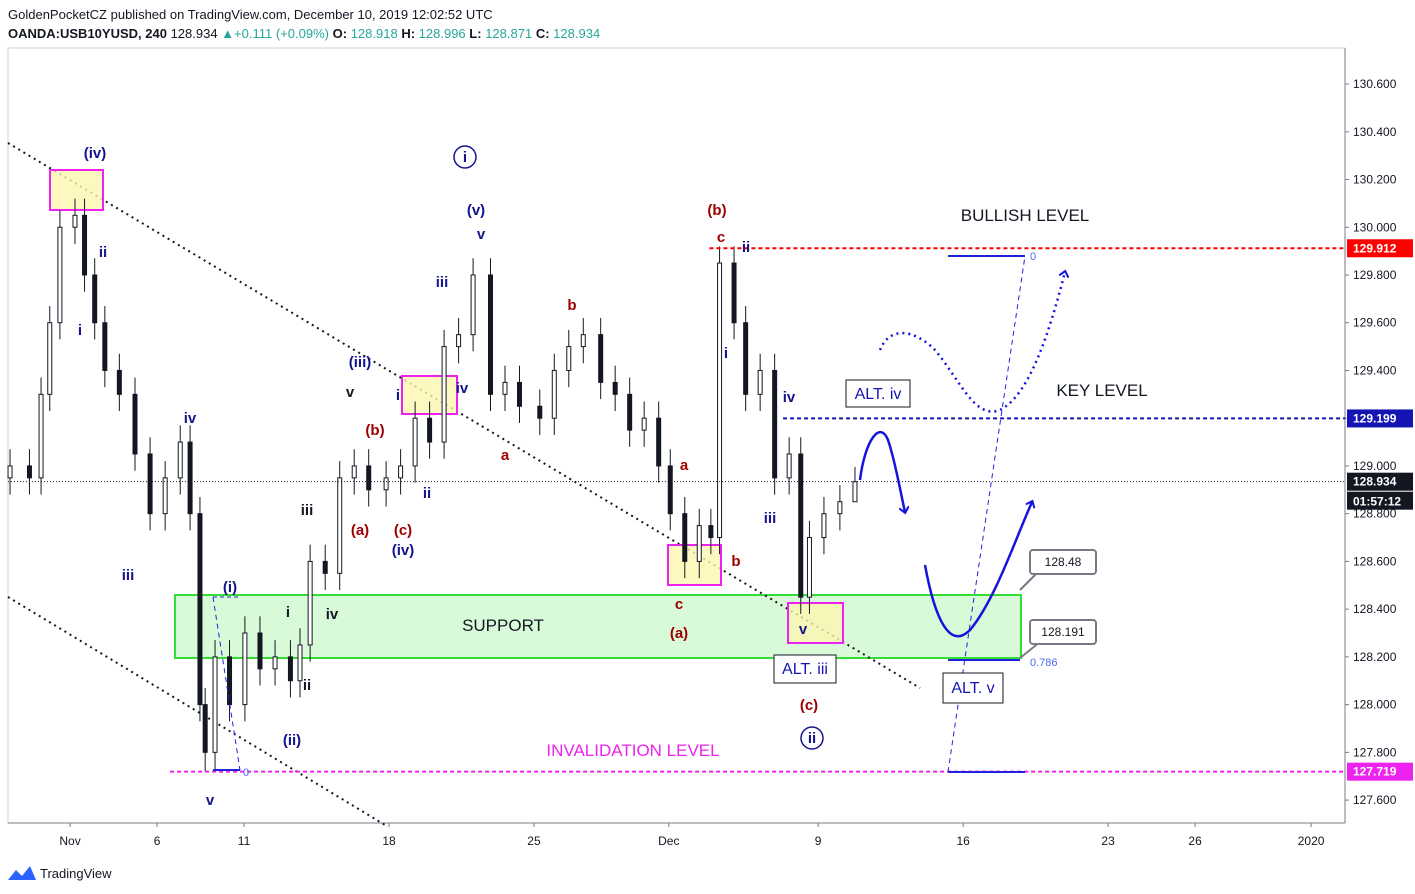 The width and height of the screenshot is (1415, 894). What do you see at coordinates (1375, 514) in the screenshot?
I see `y-tick-label: 128.800` at bounding box center [1375, 514].